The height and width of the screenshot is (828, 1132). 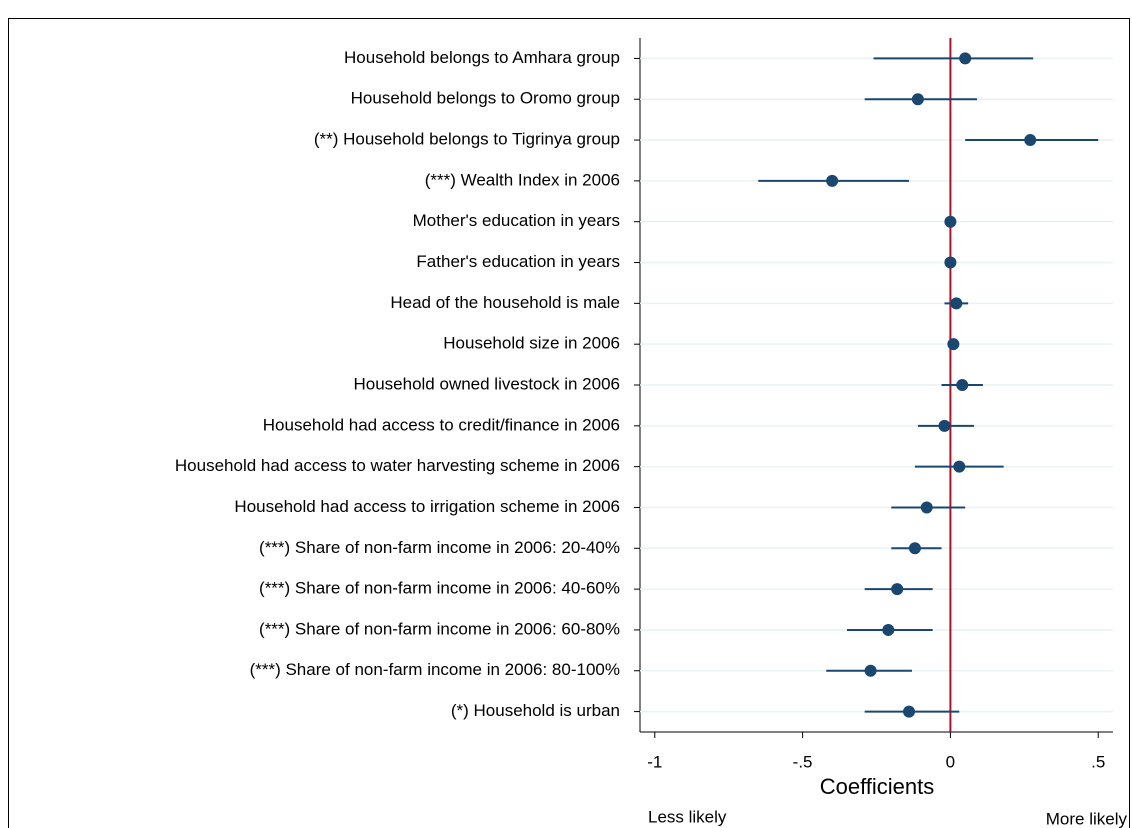 What do you see at coordinates (518, 261) in the screenshot?
I see `y-tick-label: Father's education in years` at bounding box center [518, 261].